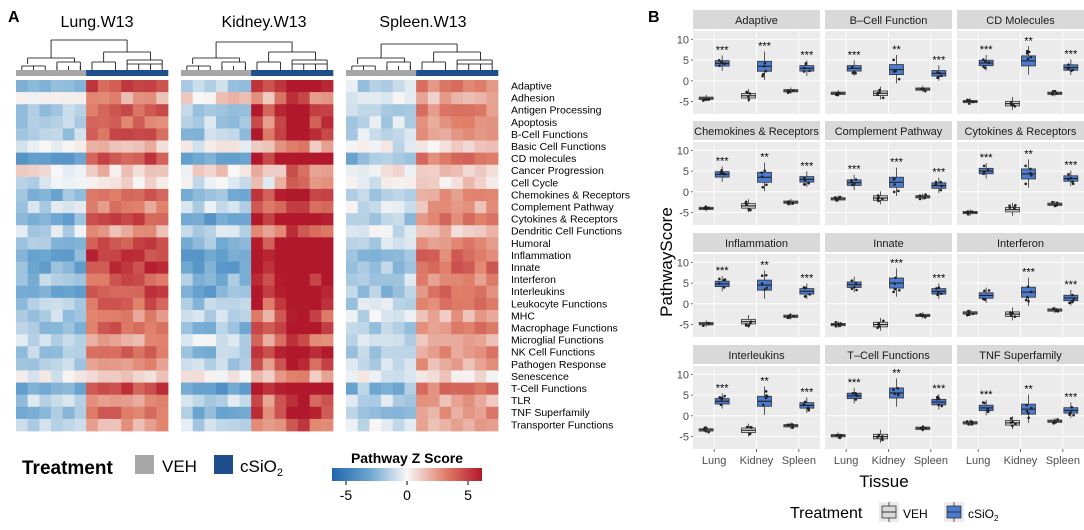  Describe the element at coordinates (683, 263) in the screenshot. I see `y-tick-label: 10` at that location.